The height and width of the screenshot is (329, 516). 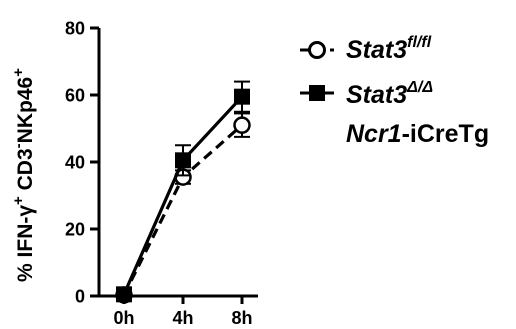 What do you see at coordinates (389, 49) in the screenshot?
I see `legend-label-1: Stat3fl/fl` at bounding box center [389, 49].